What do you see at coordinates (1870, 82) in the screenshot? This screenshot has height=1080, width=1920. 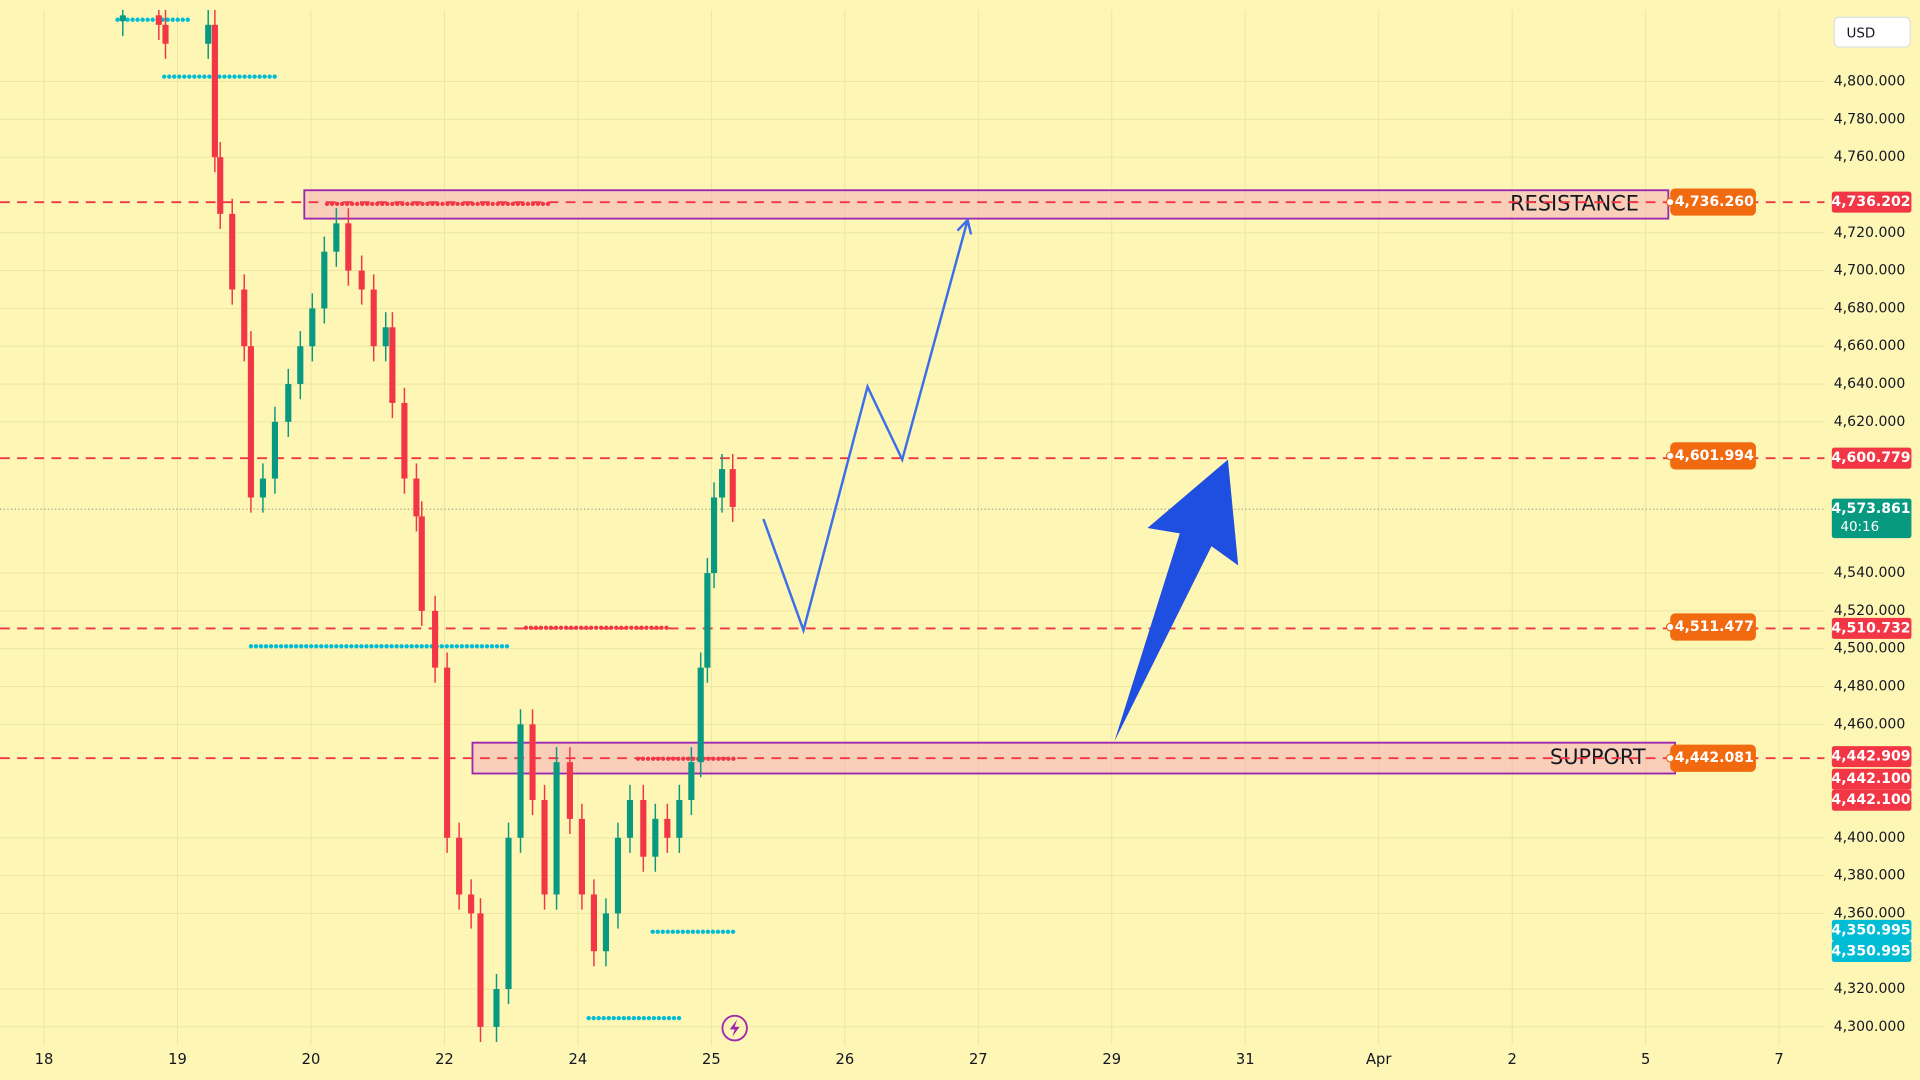 I see `y-tick-label: 4,800.000` at bounding box center [1870, 82].